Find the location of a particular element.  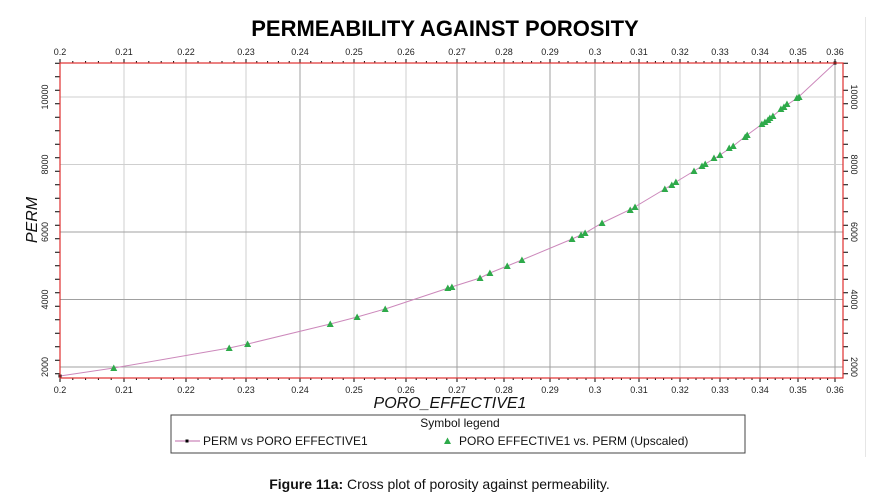

x-tick-label-top: 0.3 is located at coordinates (595, 52).